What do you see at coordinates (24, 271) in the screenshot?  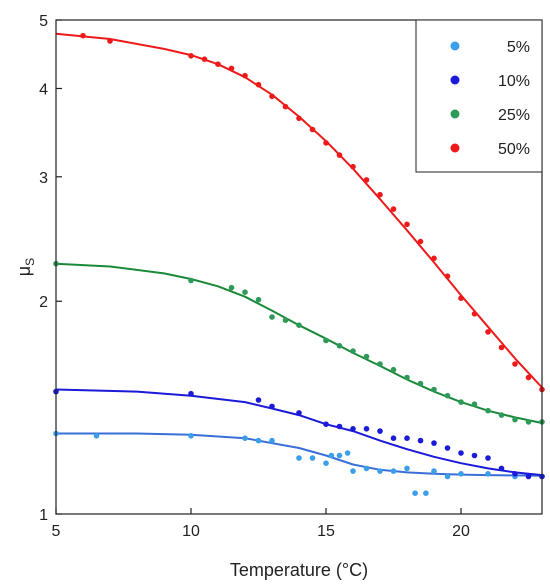 I see `y-axis-title-main: μ` at bounding box center [24, 271].